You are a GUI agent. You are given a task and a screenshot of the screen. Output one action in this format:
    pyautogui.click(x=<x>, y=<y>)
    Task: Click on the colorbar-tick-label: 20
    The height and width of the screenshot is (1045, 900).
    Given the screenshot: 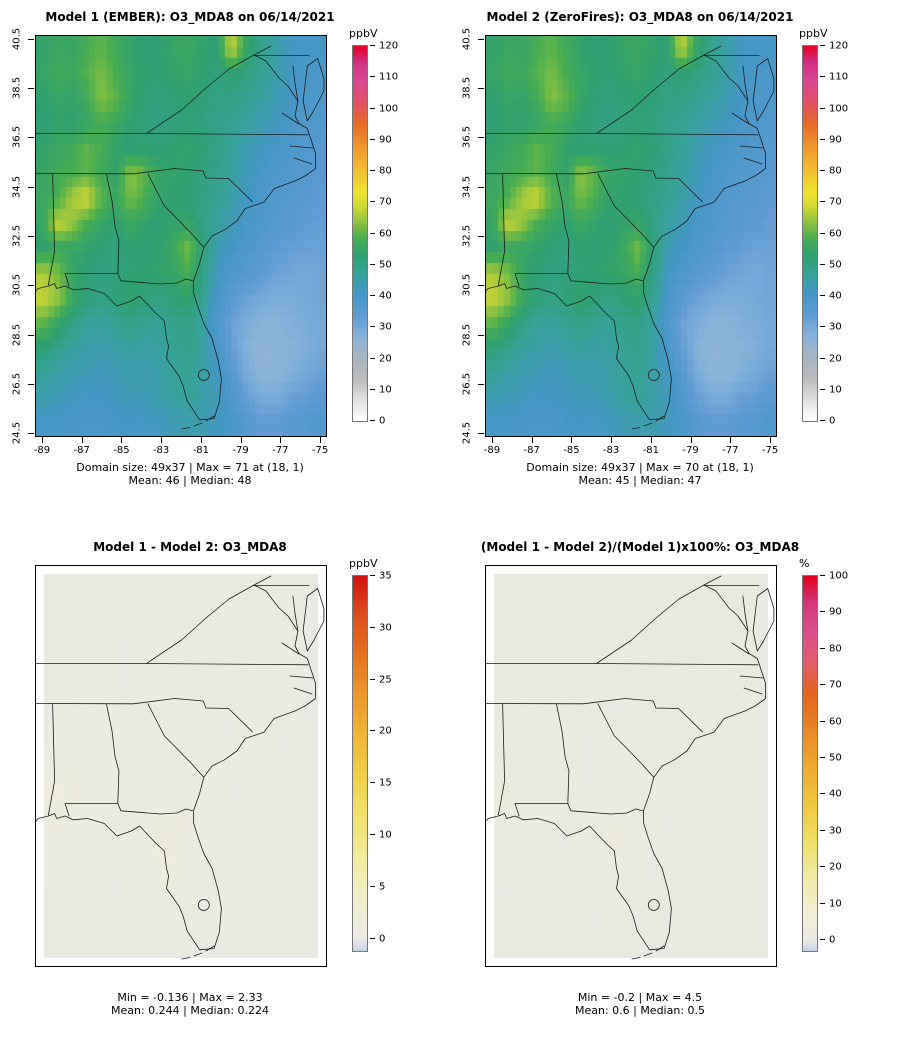 What is the action you would take?
    pyautogui.click(x=385, y=358)
    